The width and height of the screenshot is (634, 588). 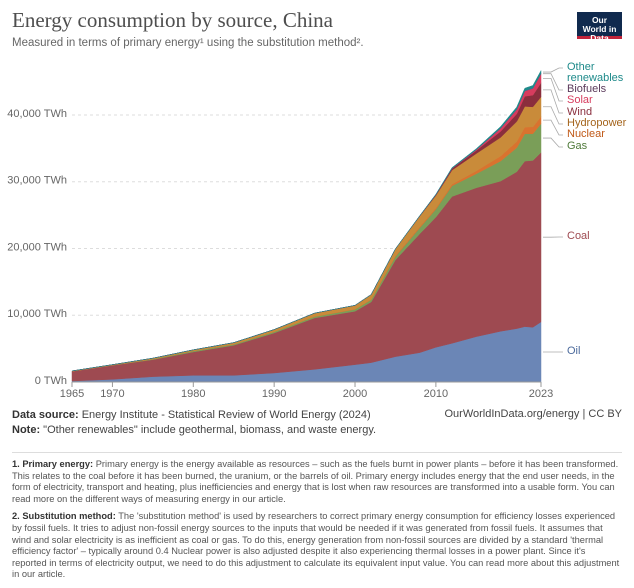 I want to click on y-tick-label: 20,000 TWh, so click(x=37, y=247).